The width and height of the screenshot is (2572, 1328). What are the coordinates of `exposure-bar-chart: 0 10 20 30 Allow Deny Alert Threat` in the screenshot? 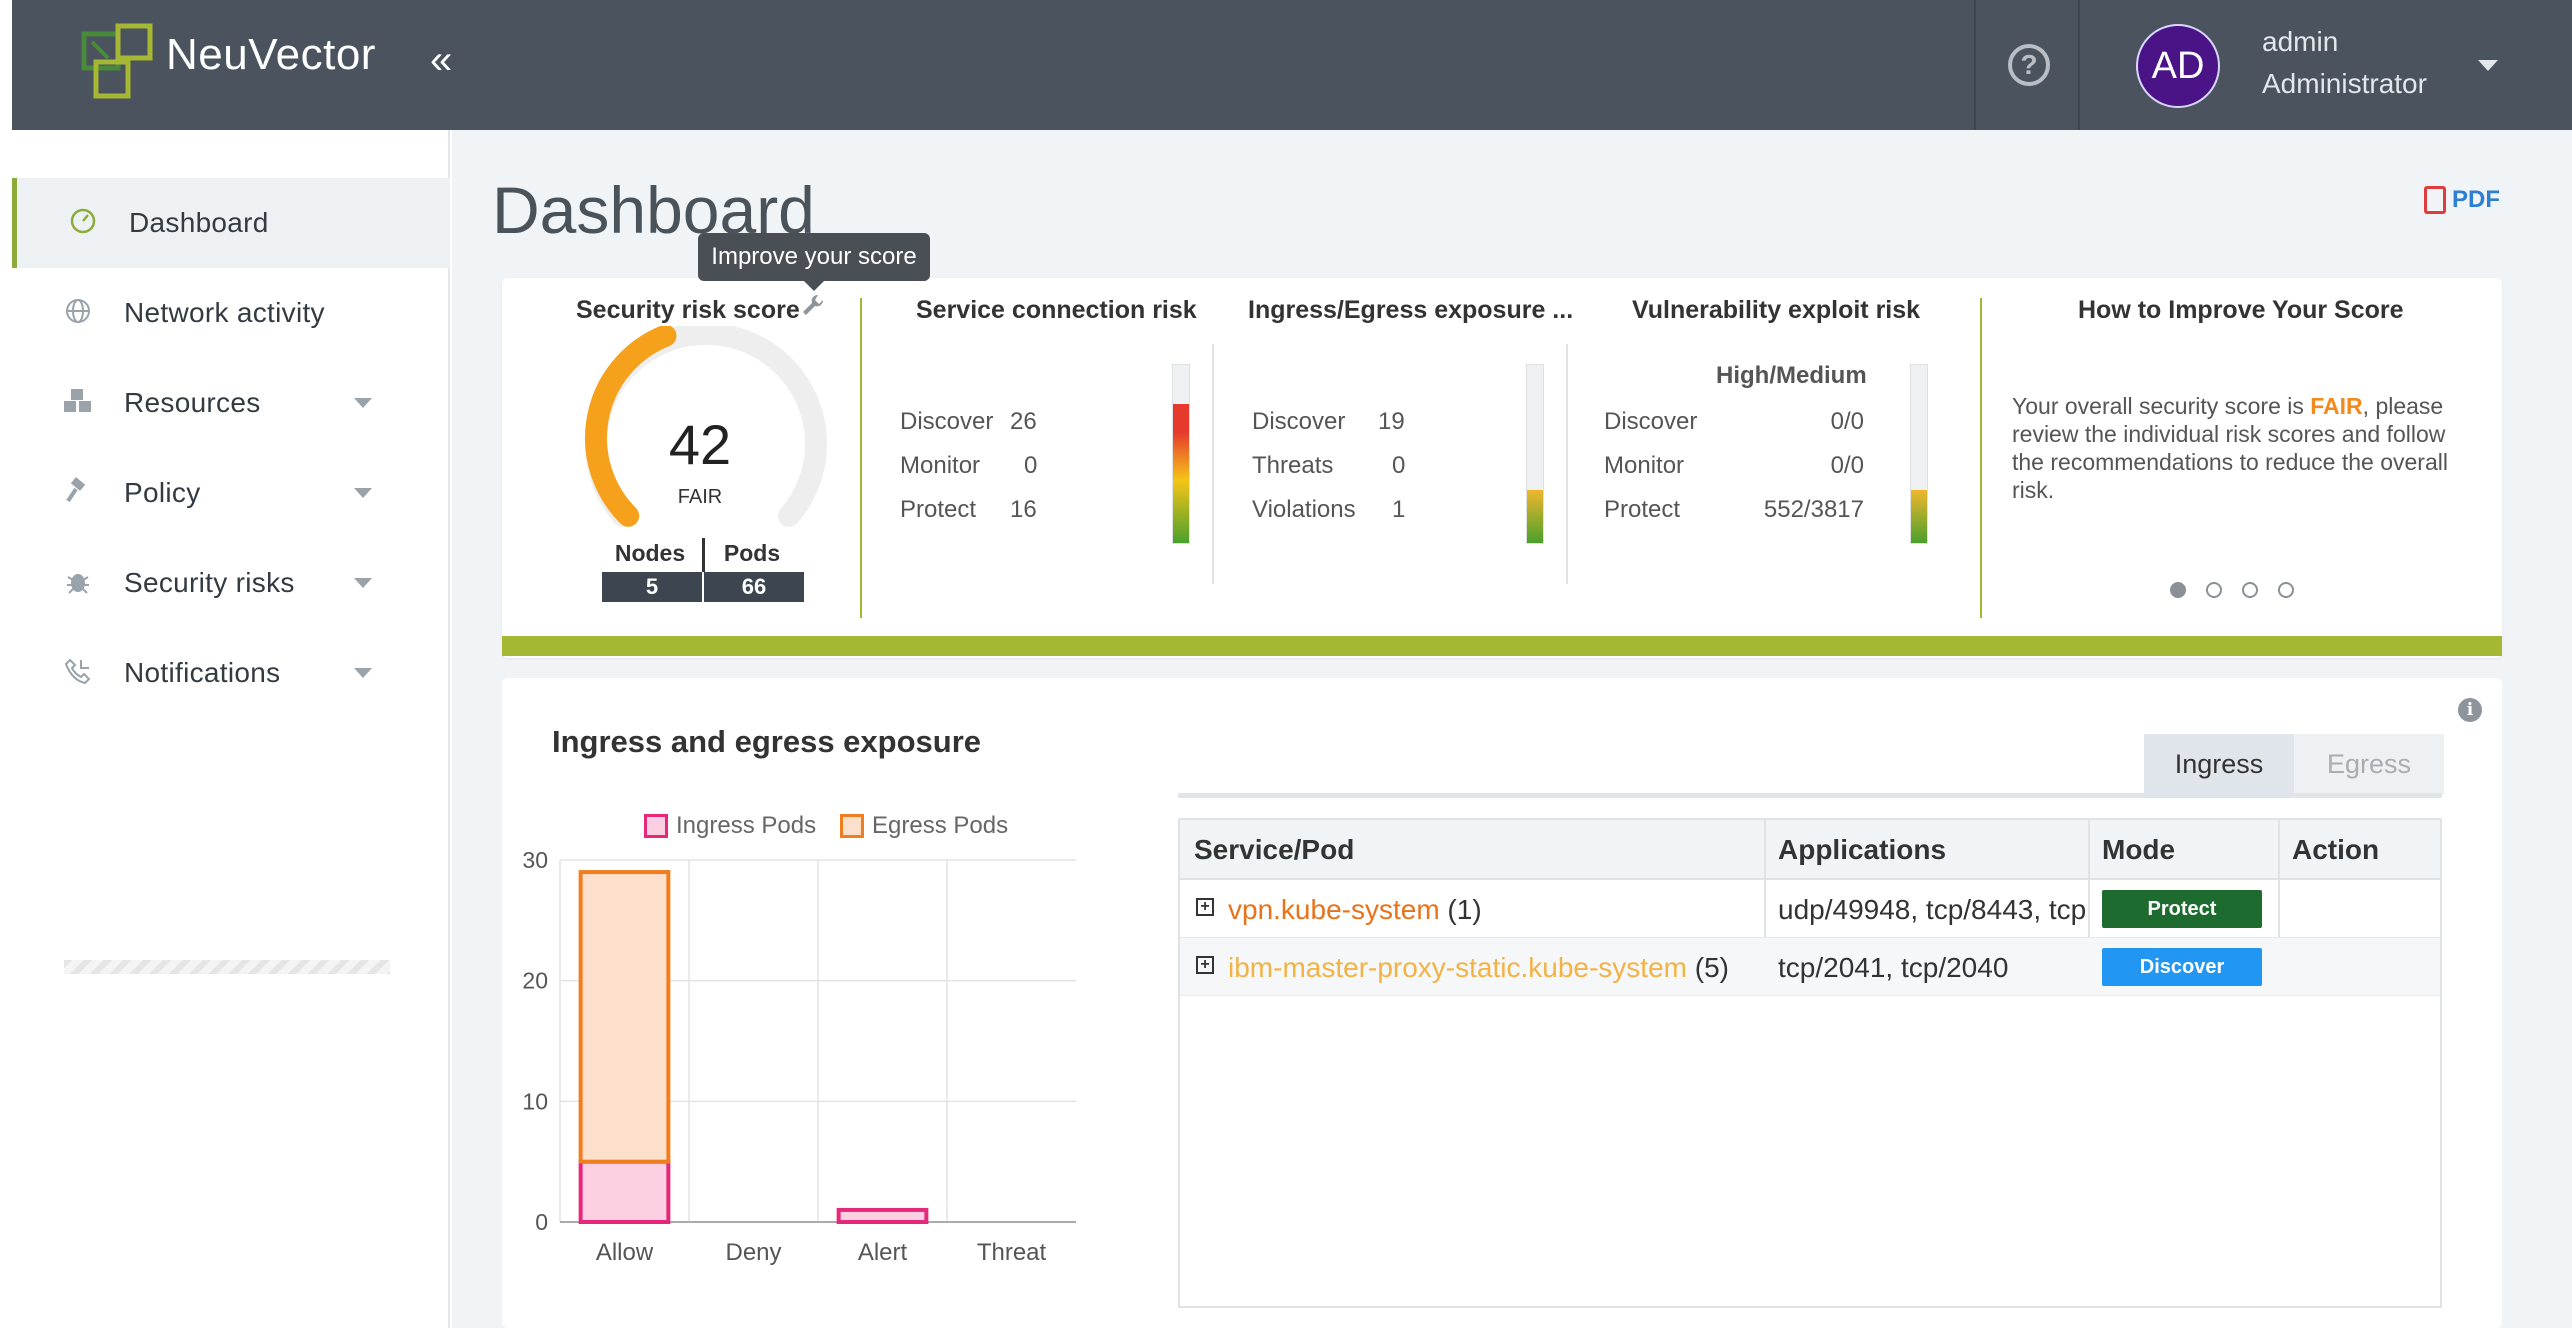 It's located at (799, 1056).